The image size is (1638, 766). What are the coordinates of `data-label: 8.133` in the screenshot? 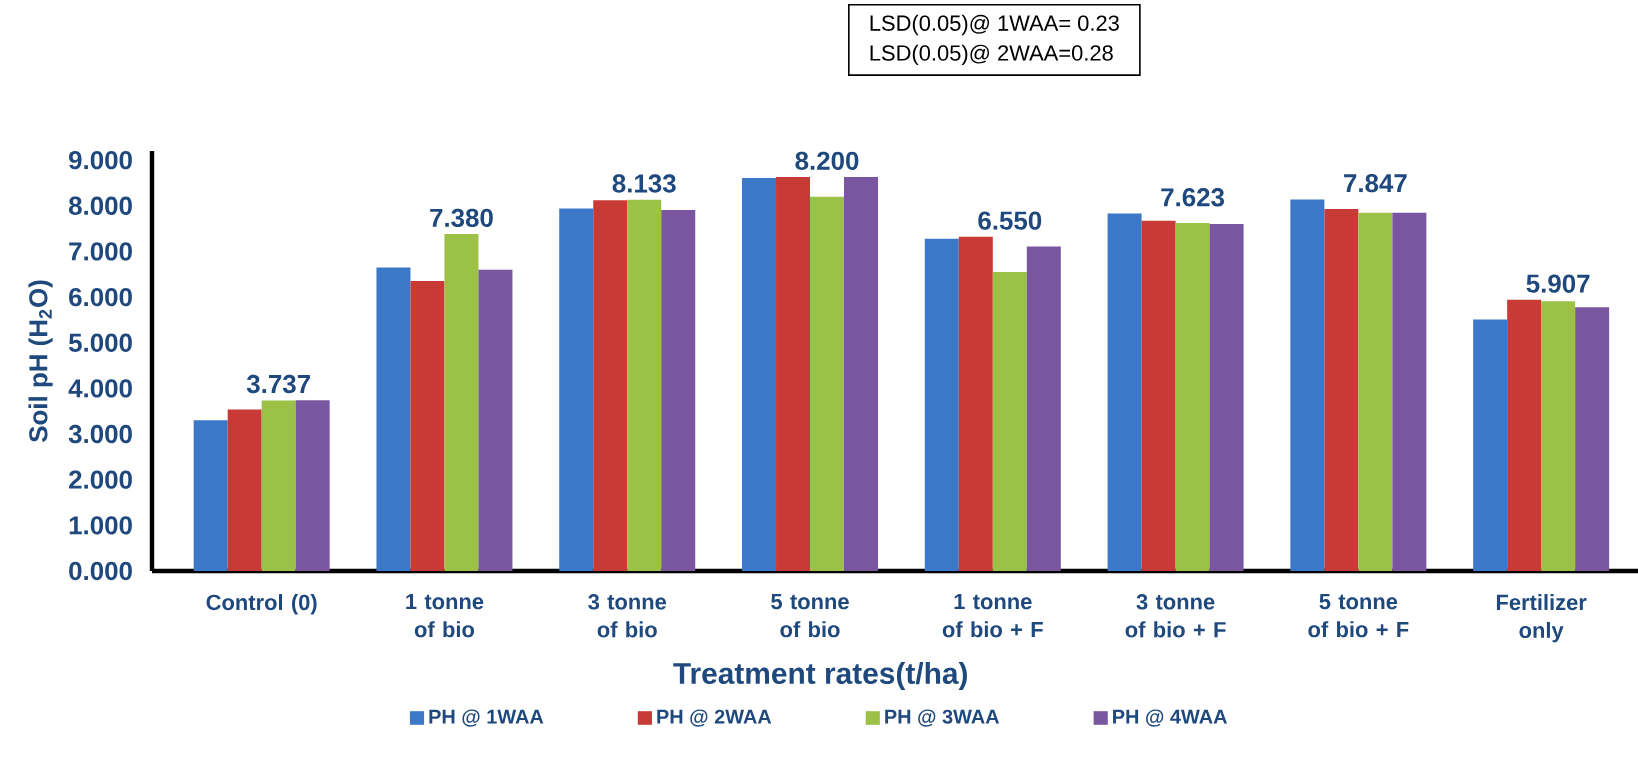 It's located at (644, 183).